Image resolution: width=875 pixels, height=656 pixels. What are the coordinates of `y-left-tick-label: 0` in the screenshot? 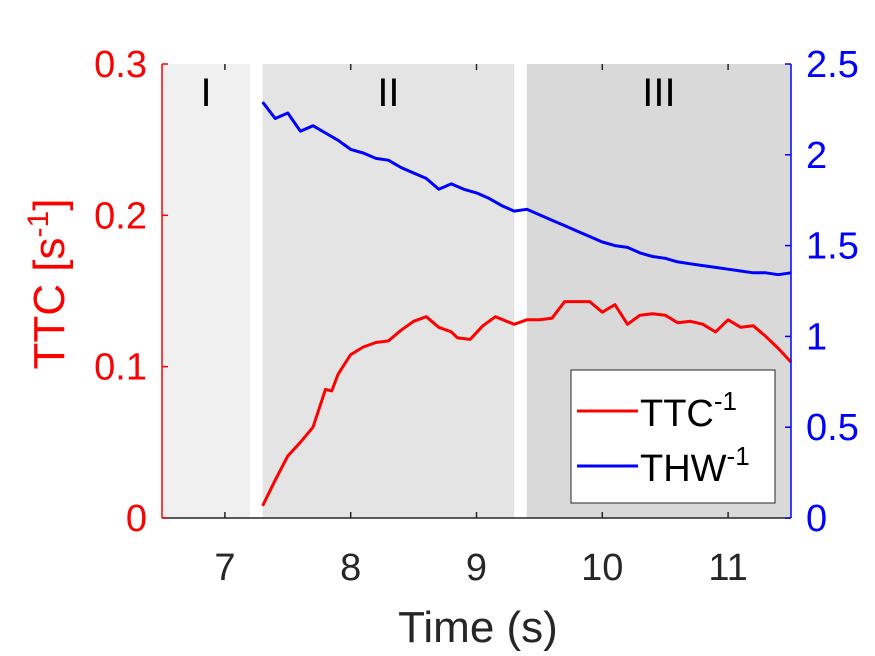 It's located at (136, 519).